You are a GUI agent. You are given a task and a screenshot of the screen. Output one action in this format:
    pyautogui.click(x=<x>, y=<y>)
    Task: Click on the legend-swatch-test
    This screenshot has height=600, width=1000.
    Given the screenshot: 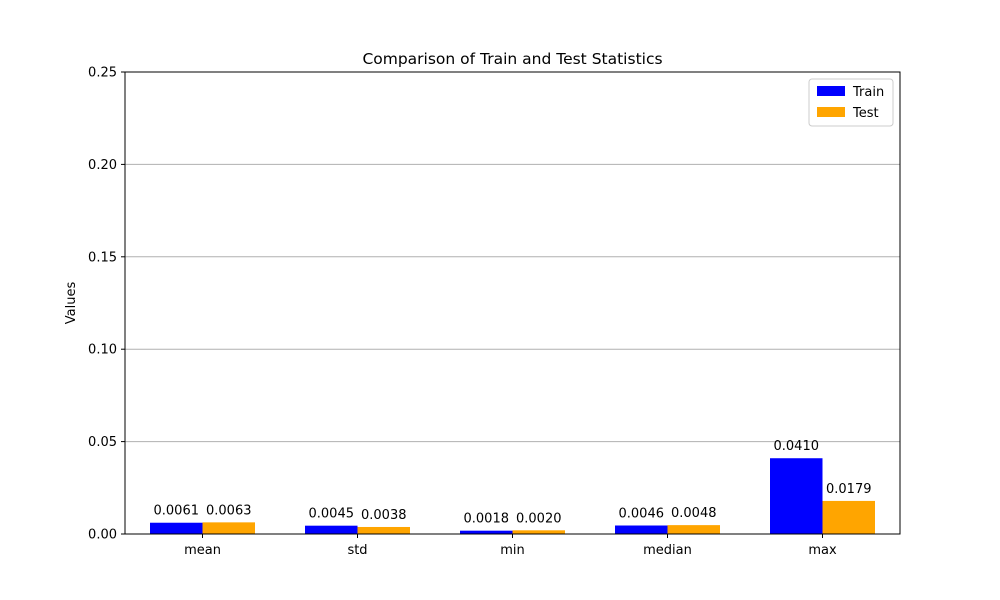 What is the action you would take?
    pyautogui.click(x=831, y=112)
    